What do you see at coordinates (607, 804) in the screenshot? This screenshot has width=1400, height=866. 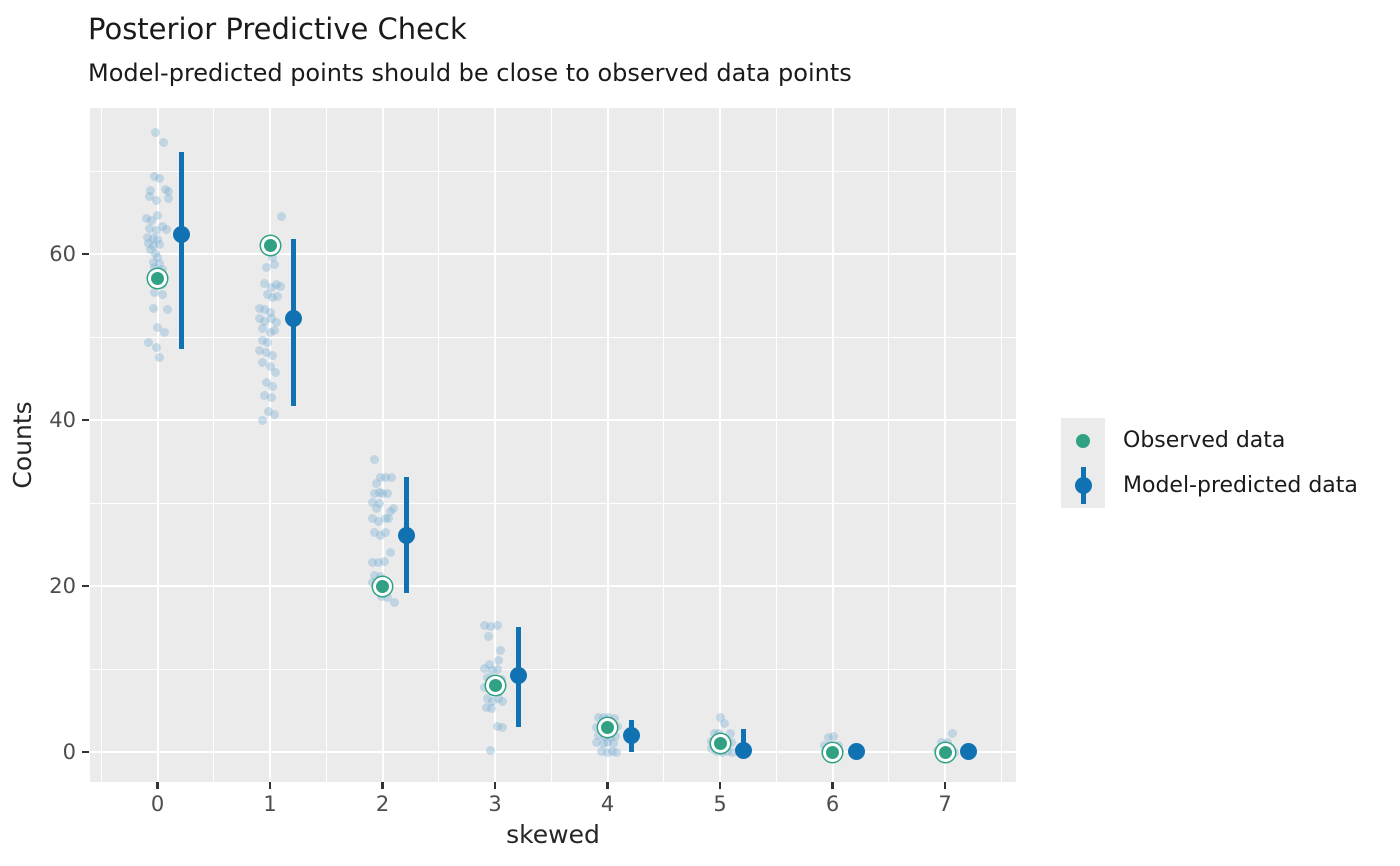 I see `x-tick-label: 4` at bounding box center [607, 804].